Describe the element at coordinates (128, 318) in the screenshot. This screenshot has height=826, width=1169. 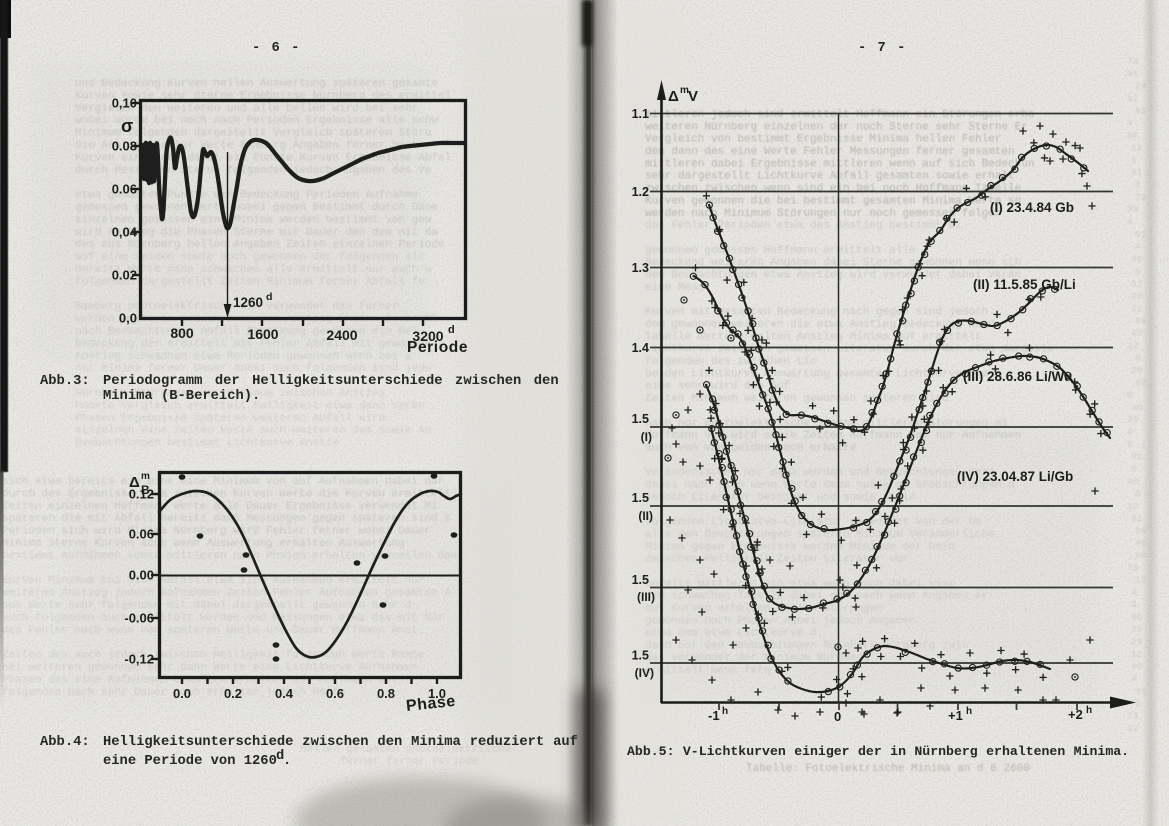
I see `svg-text: 0,0` at that location.